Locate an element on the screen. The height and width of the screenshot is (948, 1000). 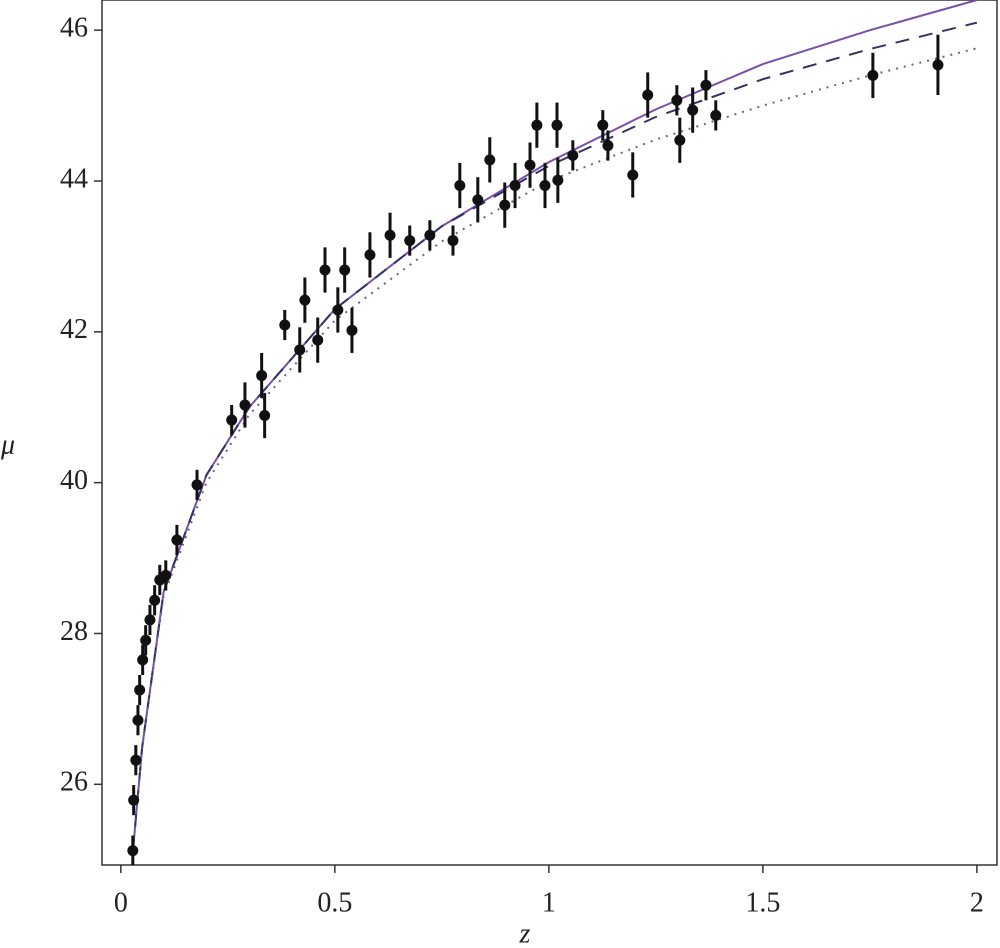
x-tick-label: 1 is located at coordinates (549, 902).